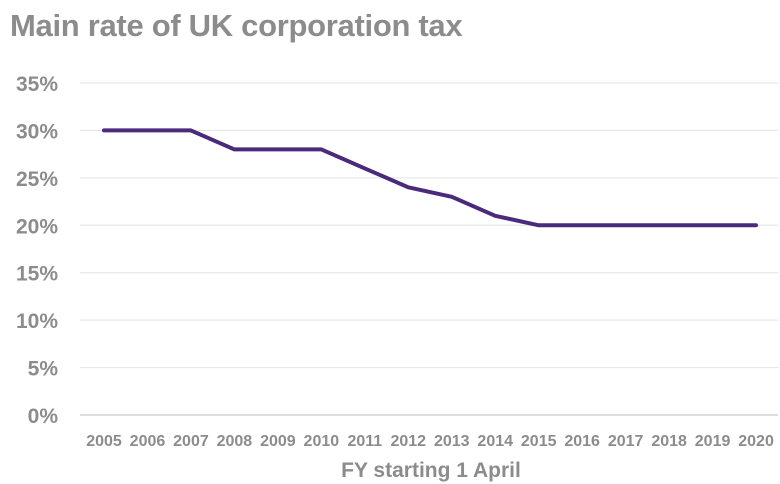 Image resolution: width=780 pixels, height=484 pixels. I want to click on x-tick-label: 2007, so click(191, 441).